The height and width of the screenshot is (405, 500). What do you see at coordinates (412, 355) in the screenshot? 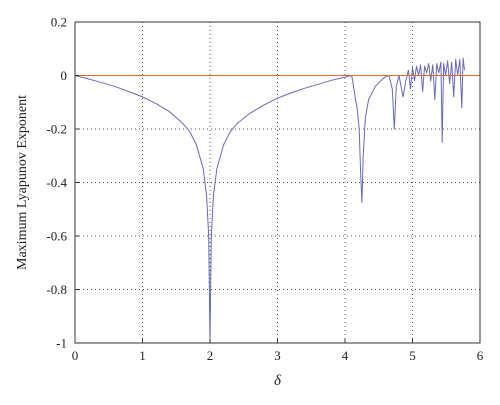
I see `x-tick-label: 5` at bounding box center [412, 355].